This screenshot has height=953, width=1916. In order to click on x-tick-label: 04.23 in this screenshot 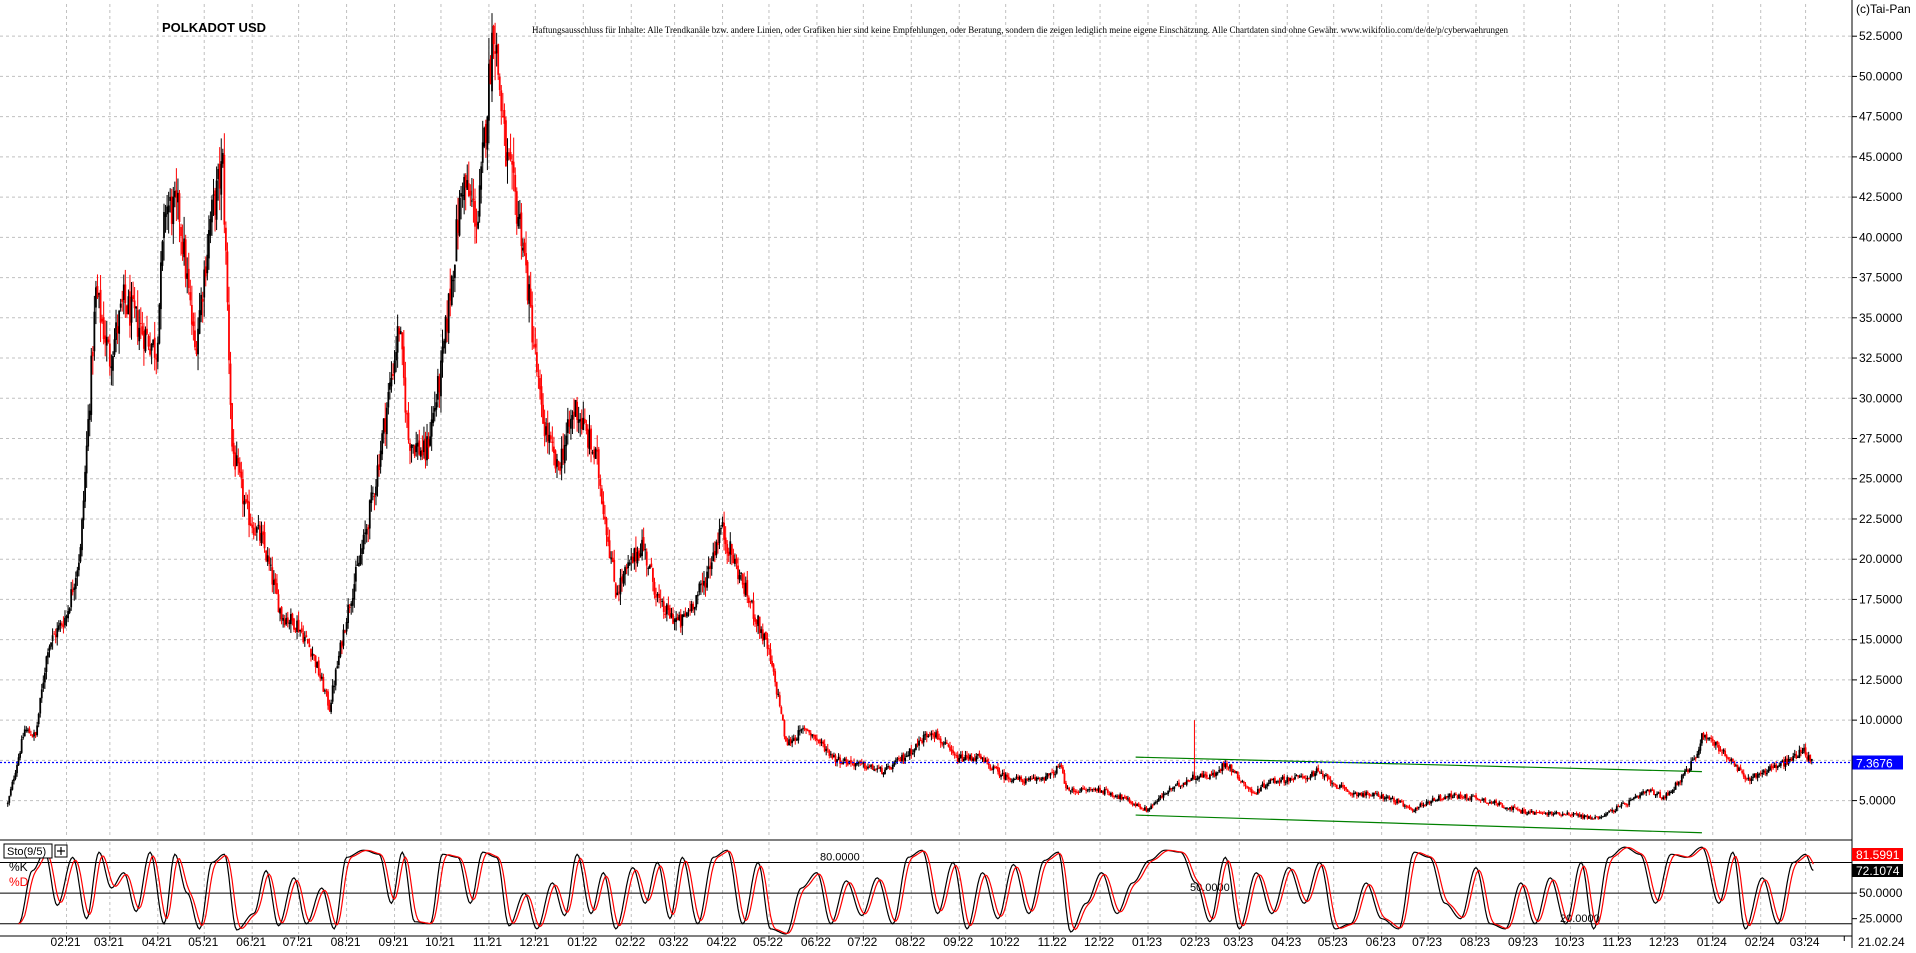, I will do `click(1286, 941)`.